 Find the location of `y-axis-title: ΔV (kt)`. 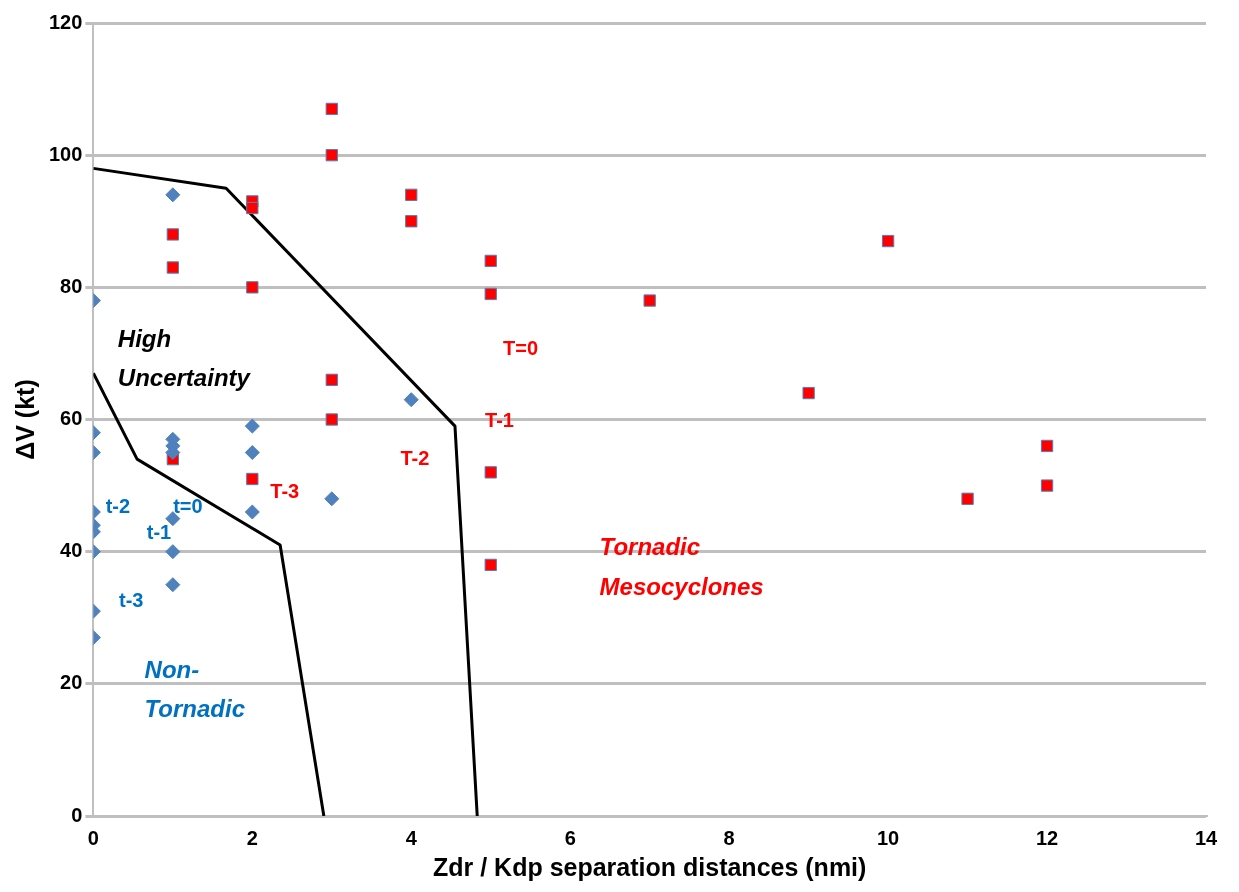

y-axis-title: ΔV (kt) is located at coordinates (24, 419).